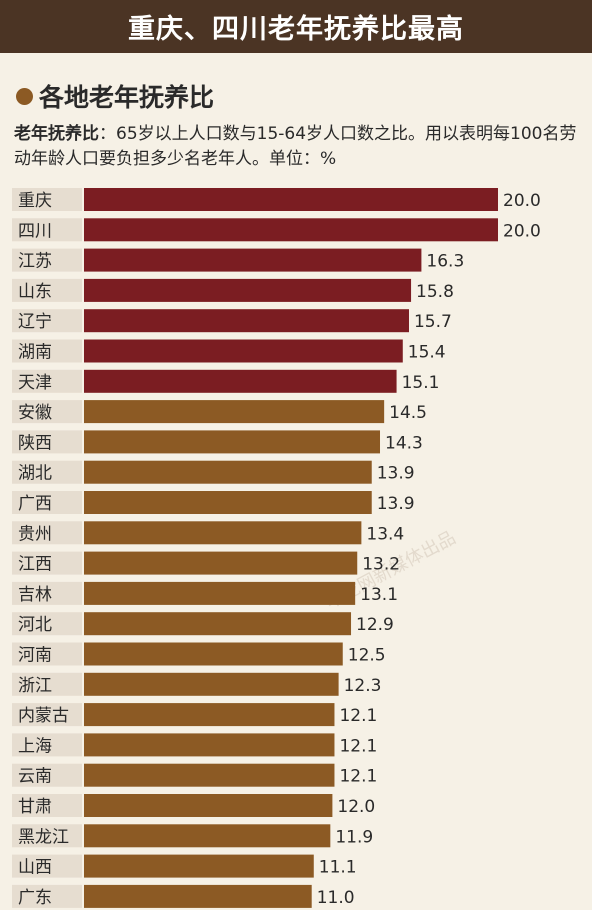 The image size is (592, 910). I want to click on bullet-dot-icon, so click(24, 96).